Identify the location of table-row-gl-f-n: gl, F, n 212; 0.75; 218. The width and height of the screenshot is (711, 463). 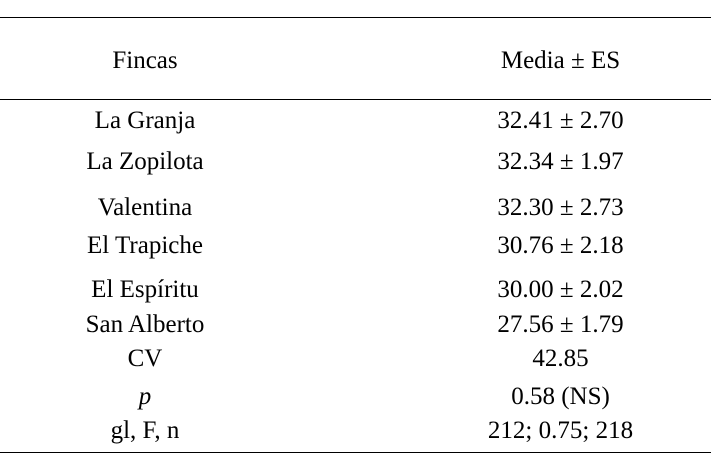
(355, 431).